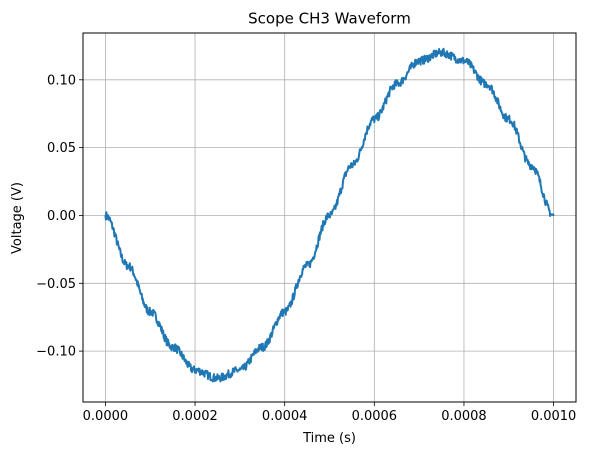 The width and height of the screenshot is (589, 455). What do you see at coordinates (554, 416) in the screenshot?
I see `x-tick-label: 0.0010` at bounding box center [554, 416].